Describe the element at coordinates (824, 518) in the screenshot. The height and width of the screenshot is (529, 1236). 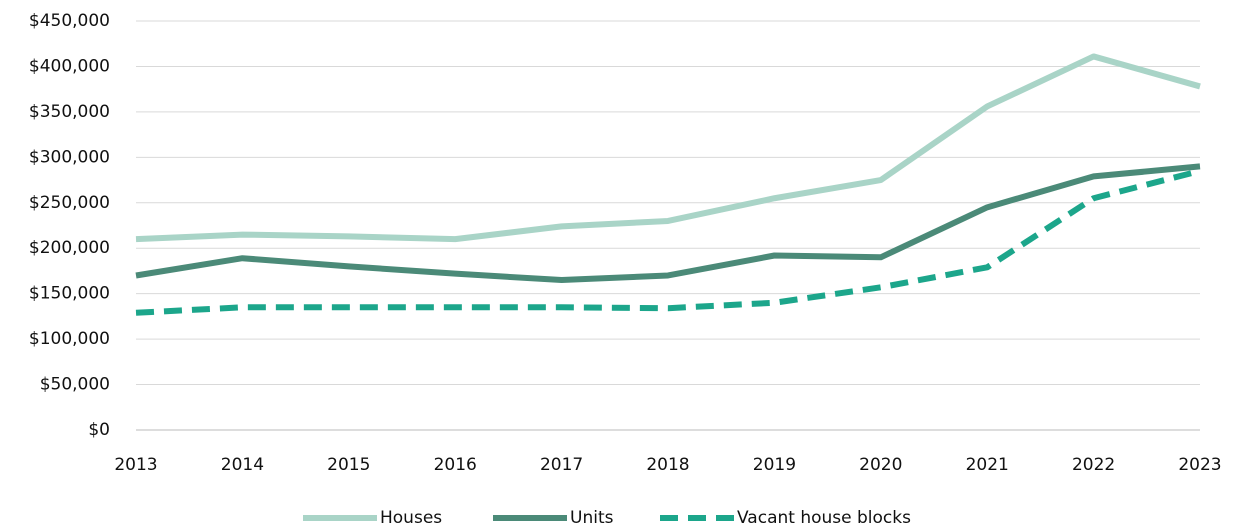
I see `legend-label: Vacant house blocks` at that location.